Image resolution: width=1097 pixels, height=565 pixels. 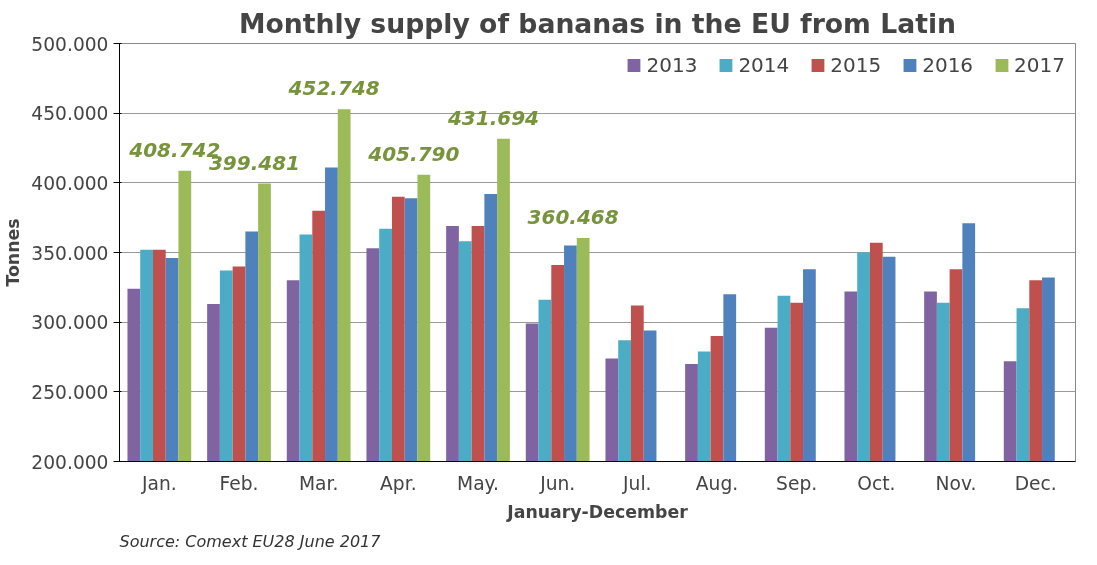 I want to click on source-note: Source: Comext EU28 June 2017, so click(x=250, y=541).